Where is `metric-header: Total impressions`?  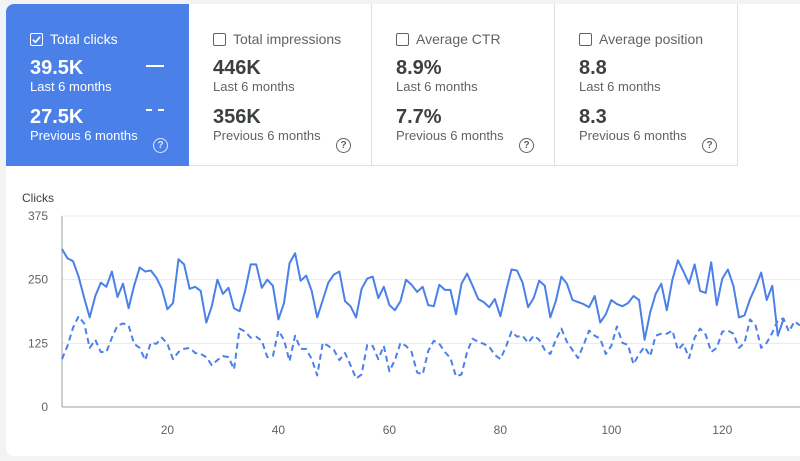
metric-header: Total impressions is located at coordinates (292, 39).